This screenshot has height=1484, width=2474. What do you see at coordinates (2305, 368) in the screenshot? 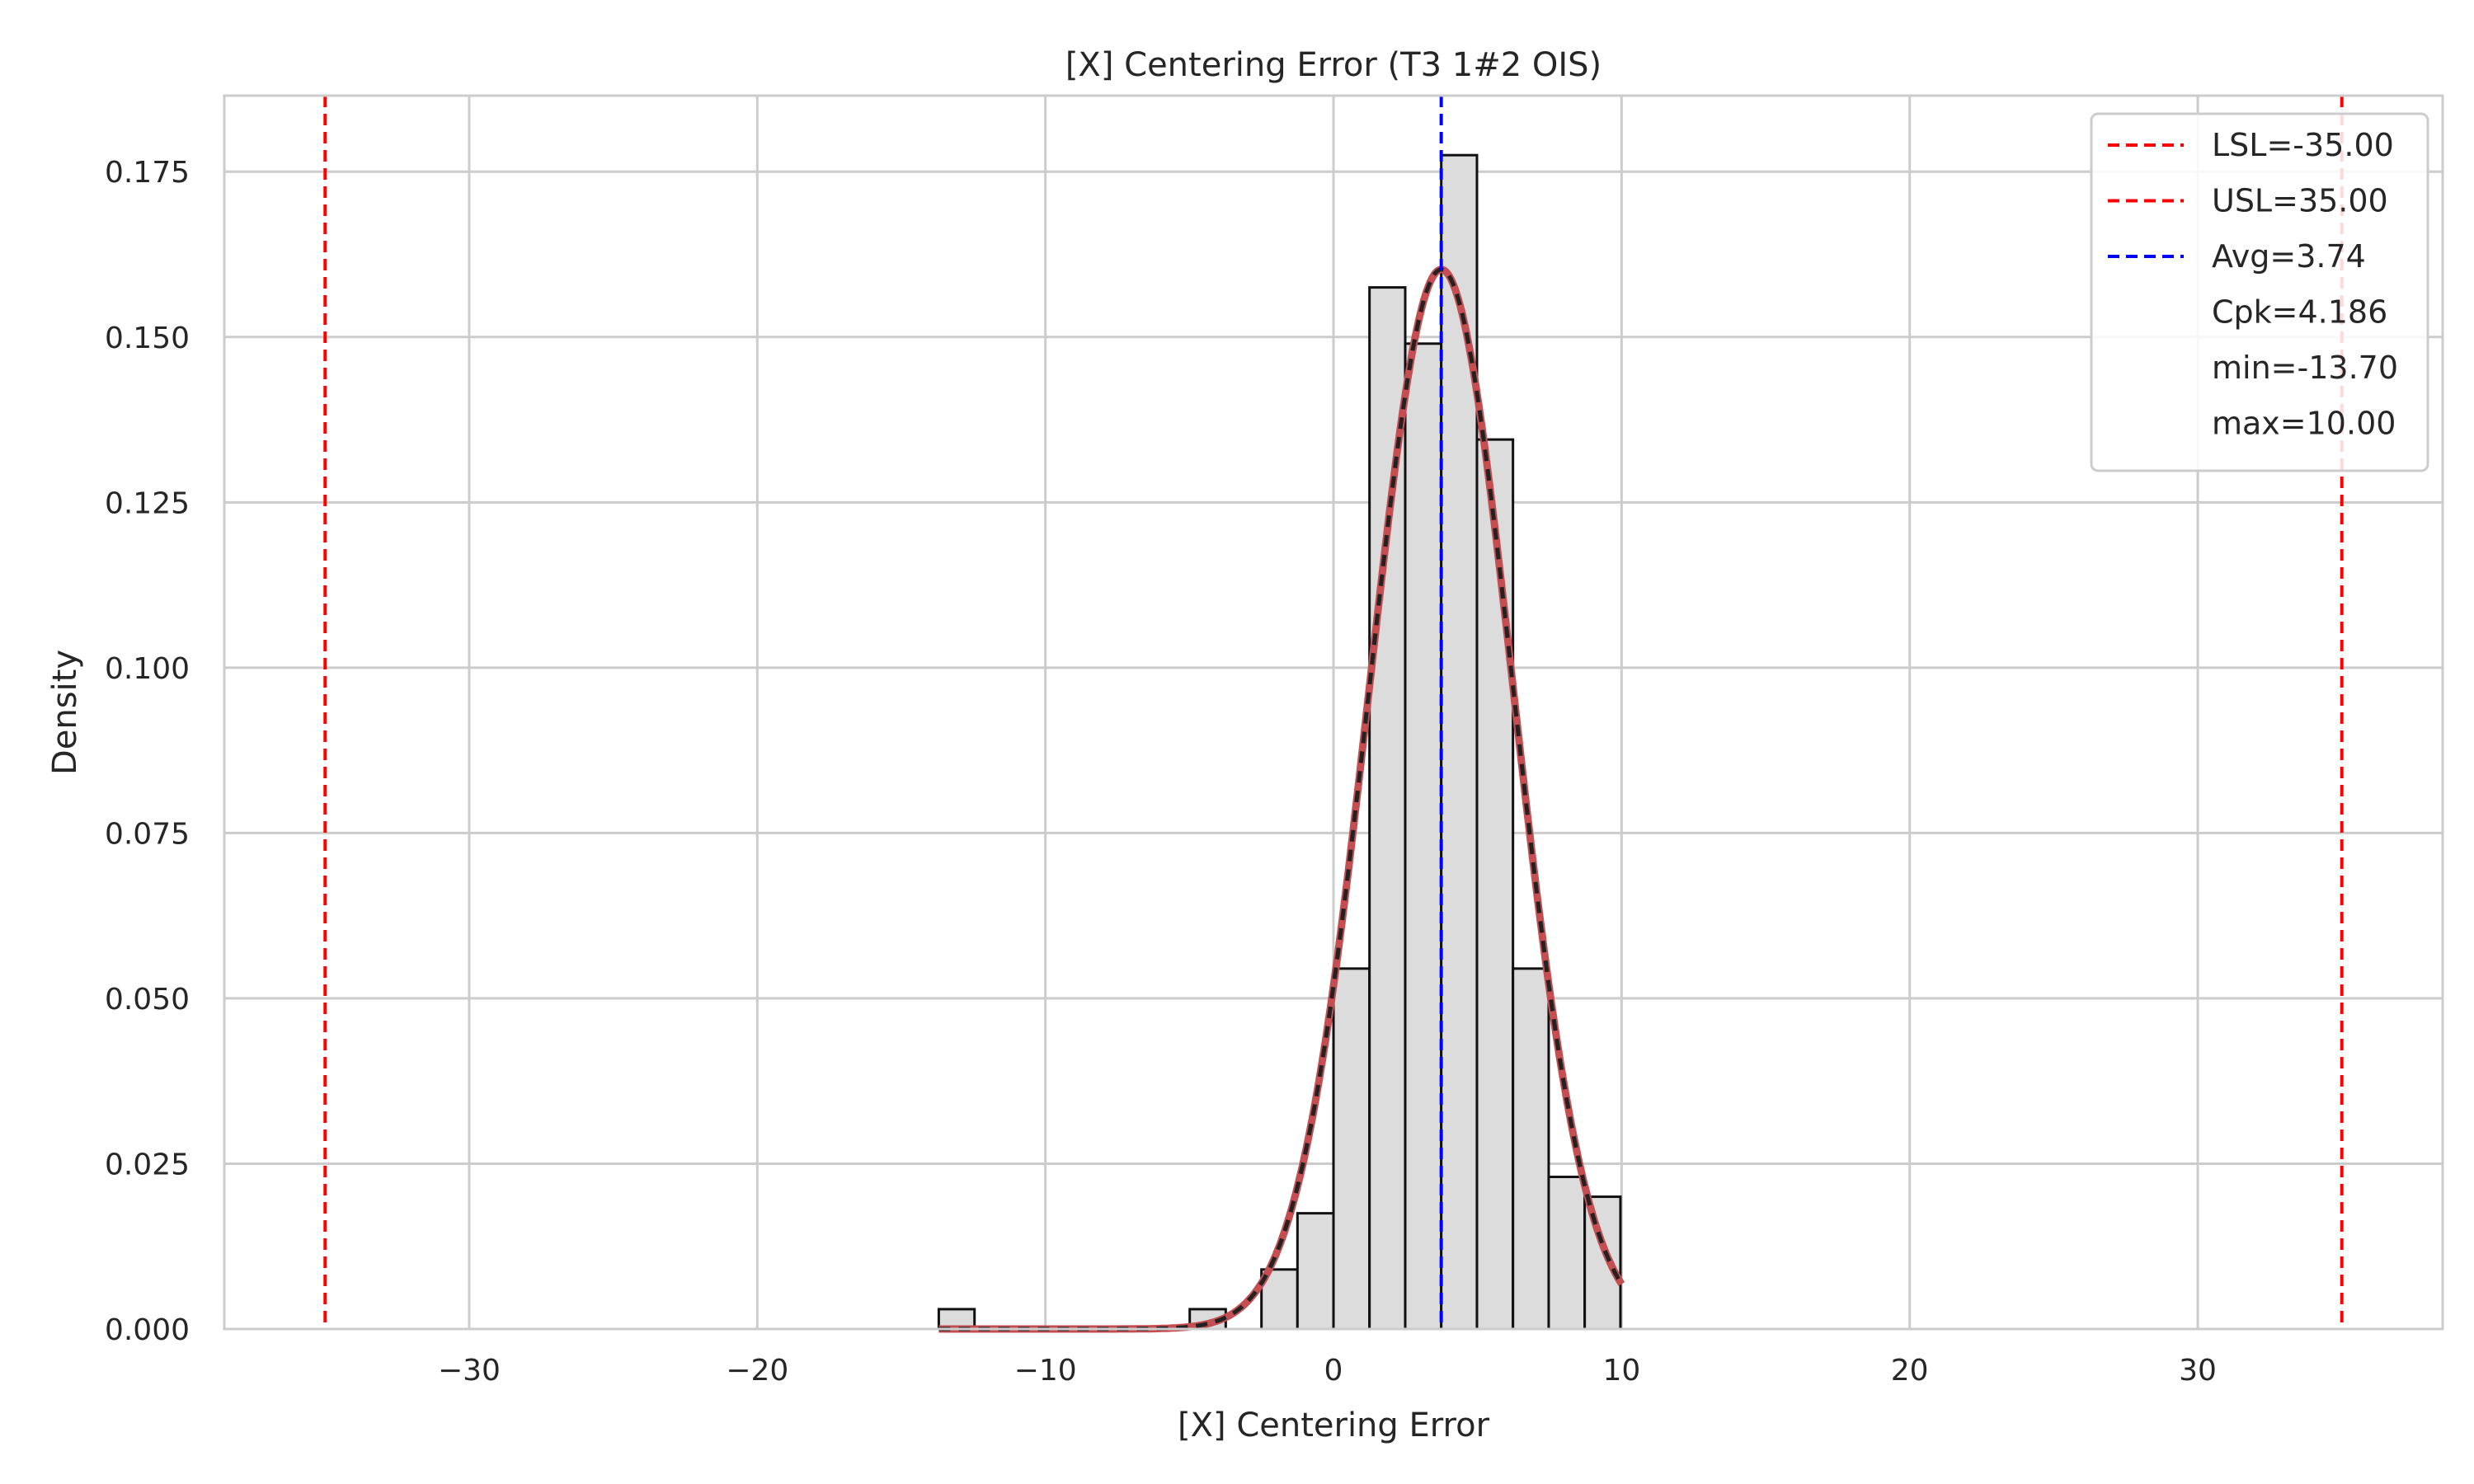
I see `legend-label: min=-13.70` at bounding box center [2305, 368].